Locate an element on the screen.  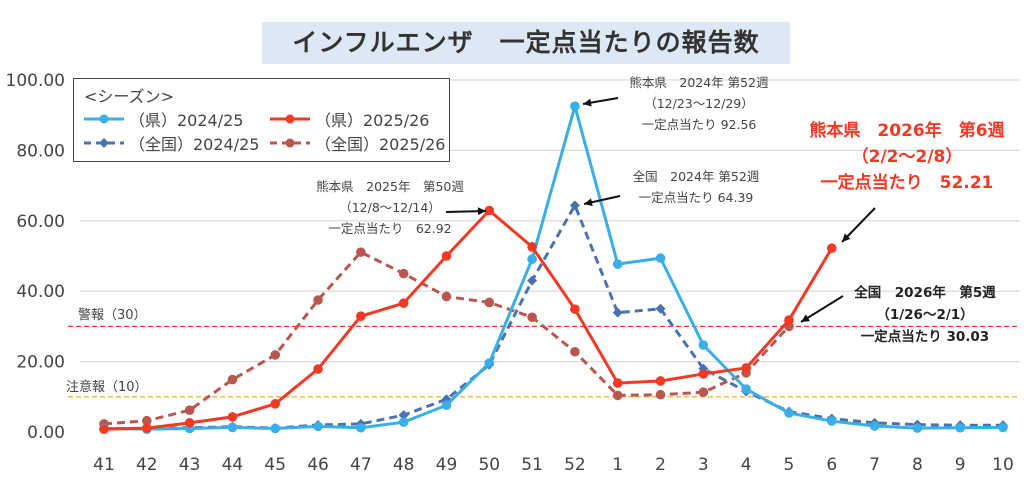
annotation-line: 一定点当たり 64.39 is located at coordinates (696, 197).